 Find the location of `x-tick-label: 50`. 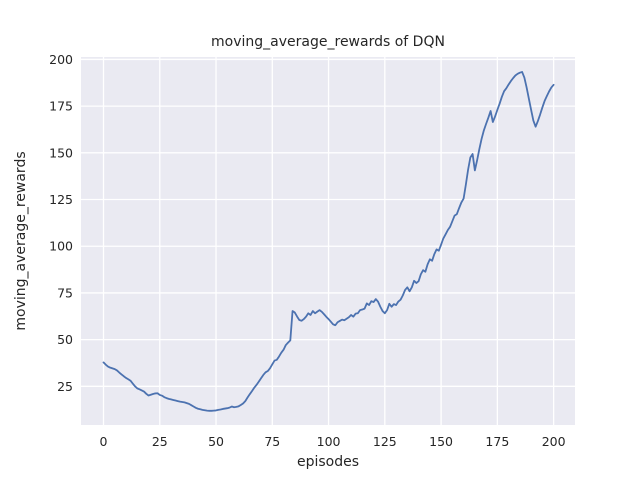

x-tick-label: 50 is located at coordinates (216, 441).